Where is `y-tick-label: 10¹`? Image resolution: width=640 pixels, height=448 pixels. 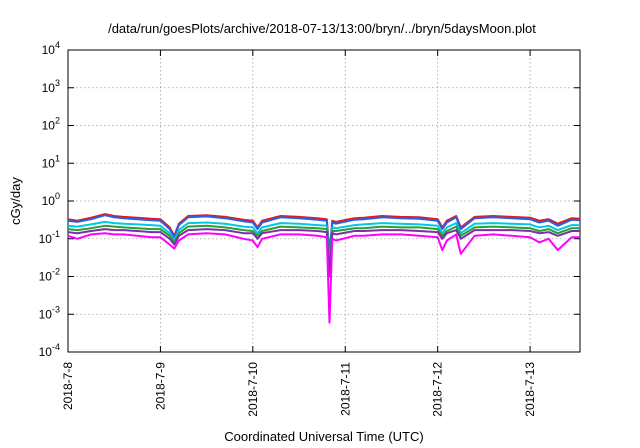 y-tick-label: 10¹ is located at coordinates (51, 161).